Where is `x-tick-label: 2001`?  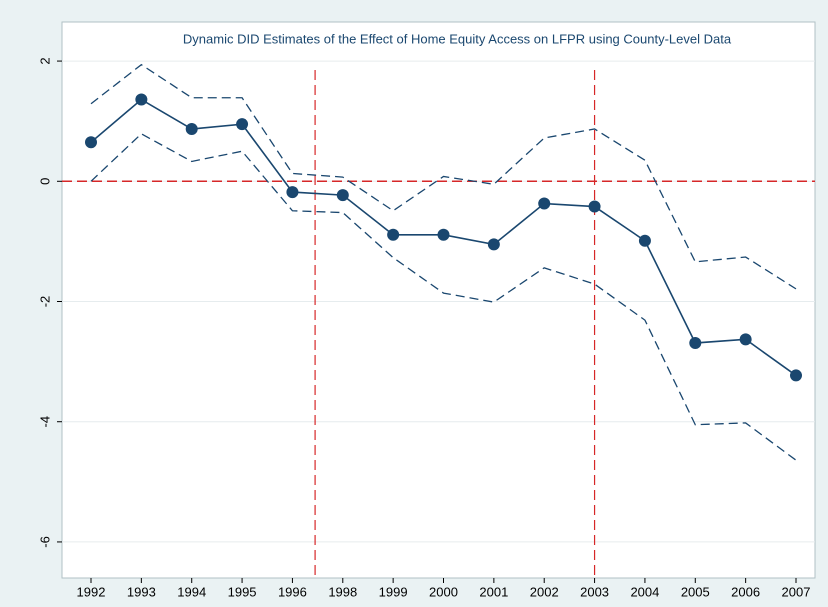 x-tick-label: 2001 is located at coordinates (493, 591).